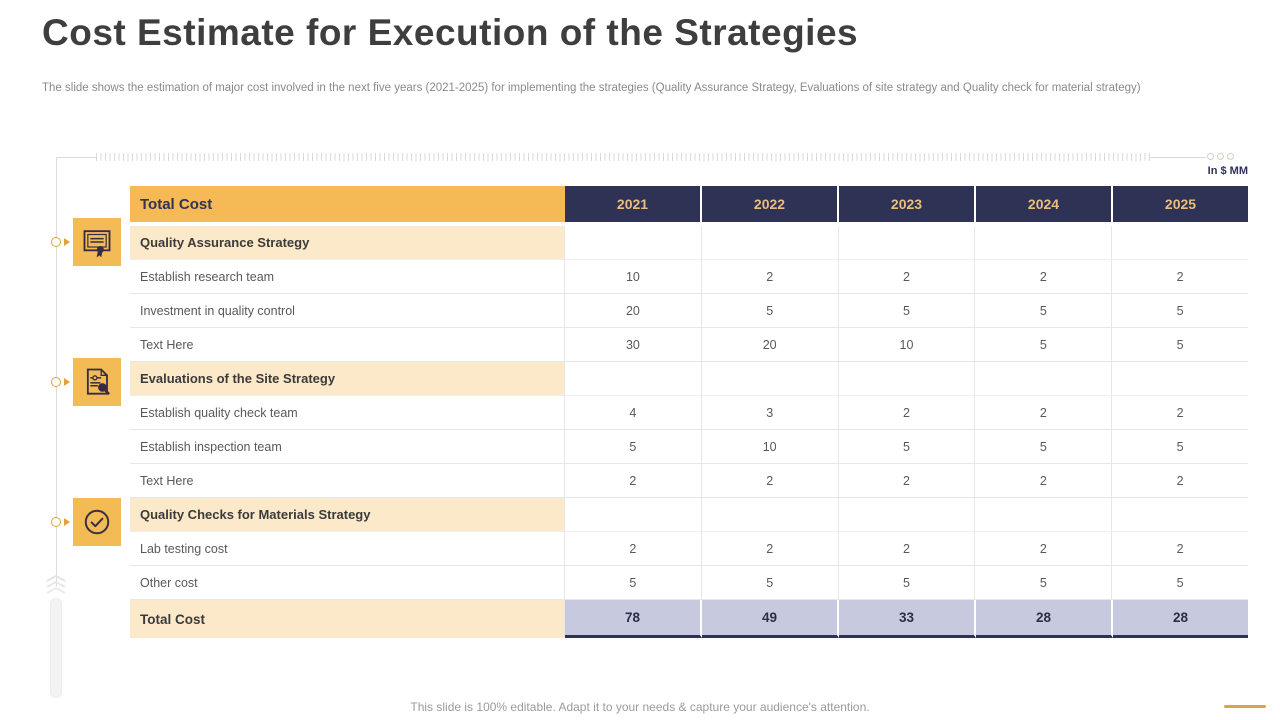 The width and height of the screenshot is (1280, 720). I want to click on row-label-cell: Lab testing cost, so click(347, 548).